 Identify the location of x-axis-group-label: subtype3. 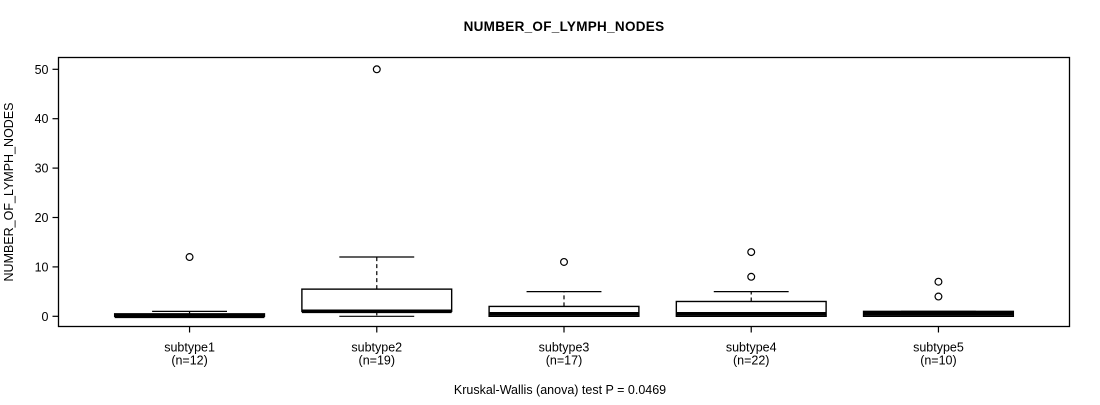
(564, 348).